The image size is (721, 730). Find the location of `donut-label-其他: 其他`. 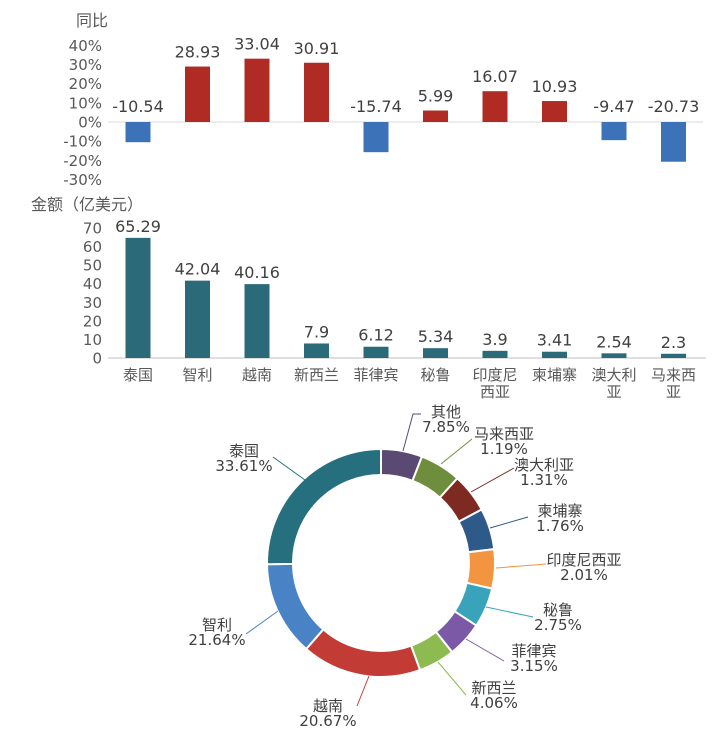

donut-label-其他: 其他 is located at coordinates (446, 412).